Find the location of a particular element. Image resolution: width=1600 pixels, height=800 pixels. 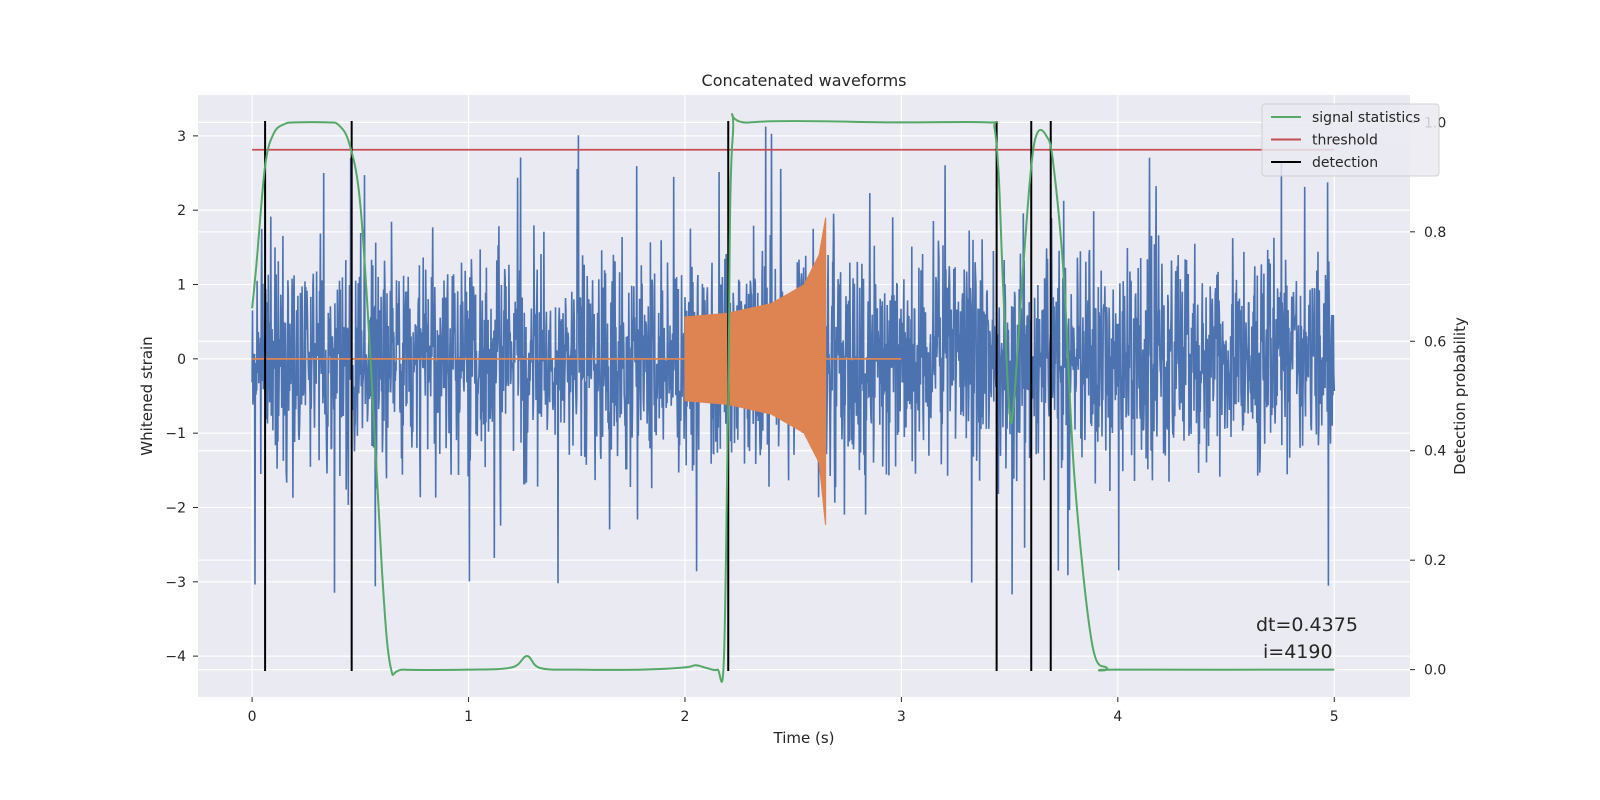

legend-item-signal-statistics: signal statistics is located at coordinates (1366, 118).